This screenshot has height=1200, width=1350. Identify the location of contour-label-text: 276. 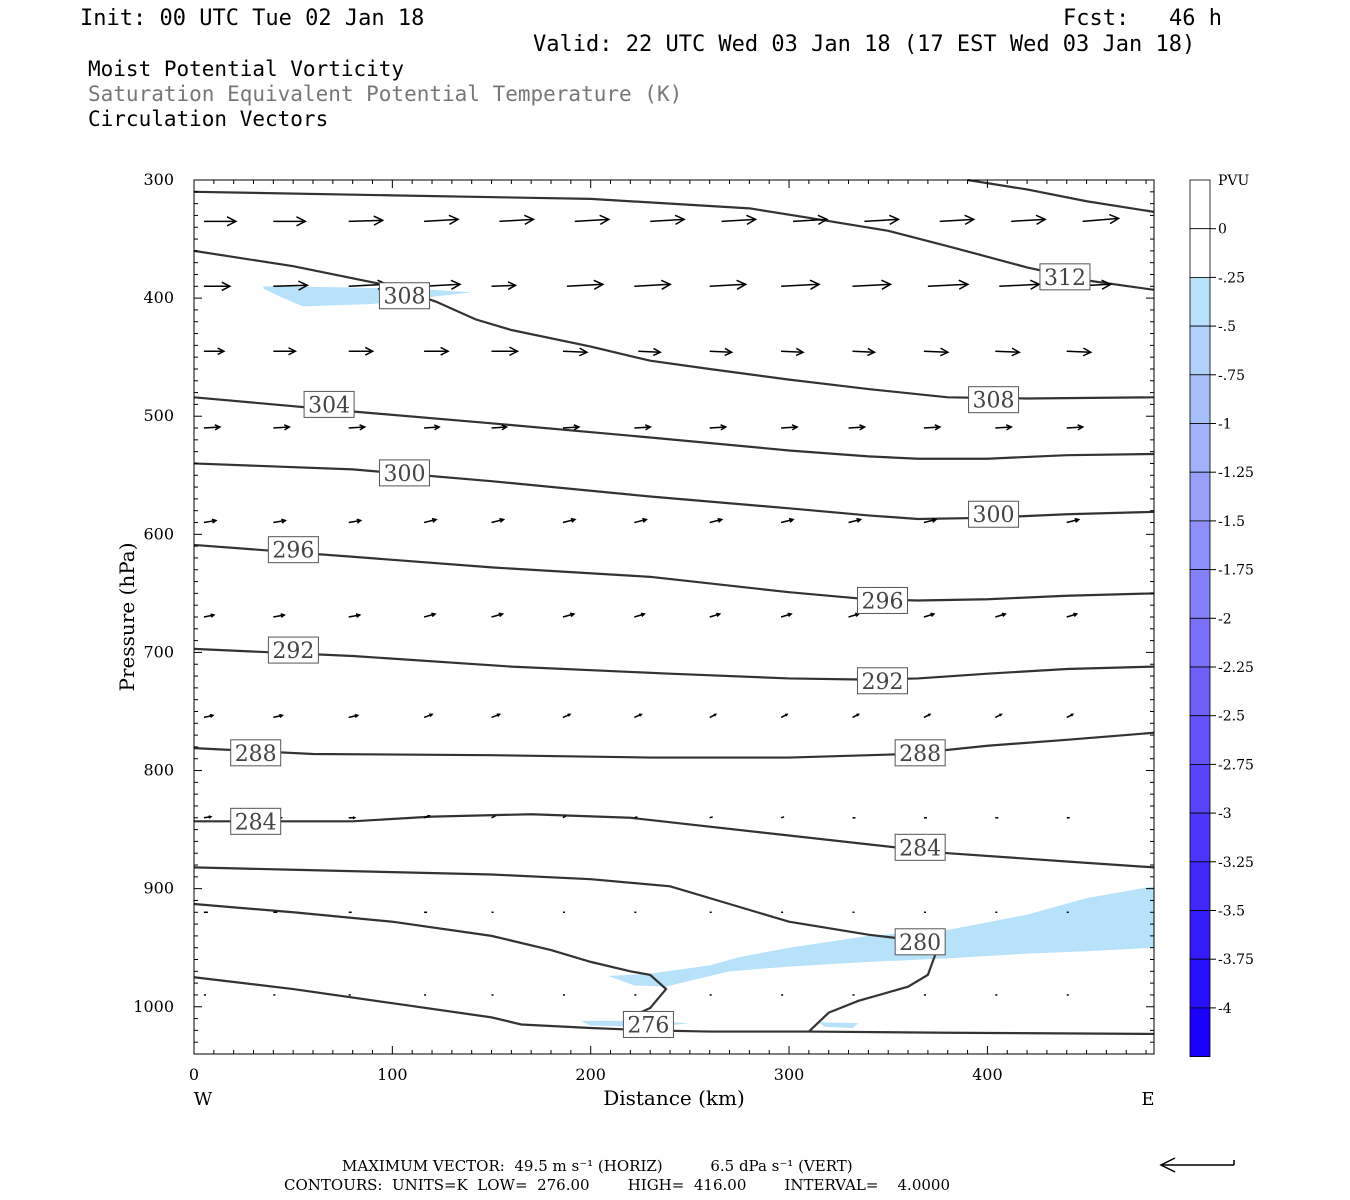
(648, 1025).